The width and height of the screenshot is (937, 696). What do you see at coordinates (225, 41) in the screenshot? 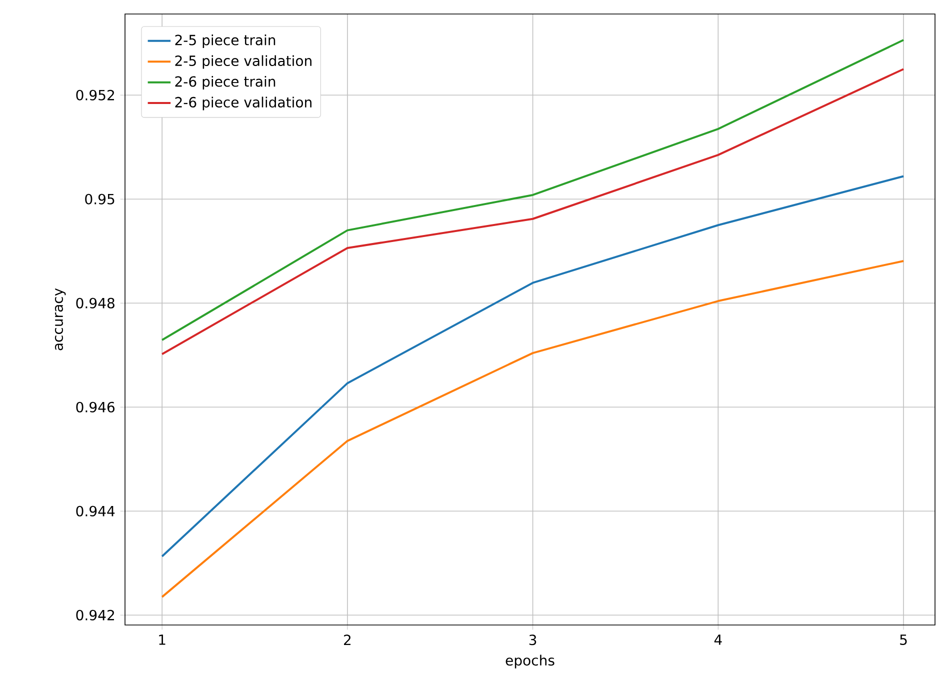
I see `legend-label: 2-5 piece train` at bounding box center [225, 41].